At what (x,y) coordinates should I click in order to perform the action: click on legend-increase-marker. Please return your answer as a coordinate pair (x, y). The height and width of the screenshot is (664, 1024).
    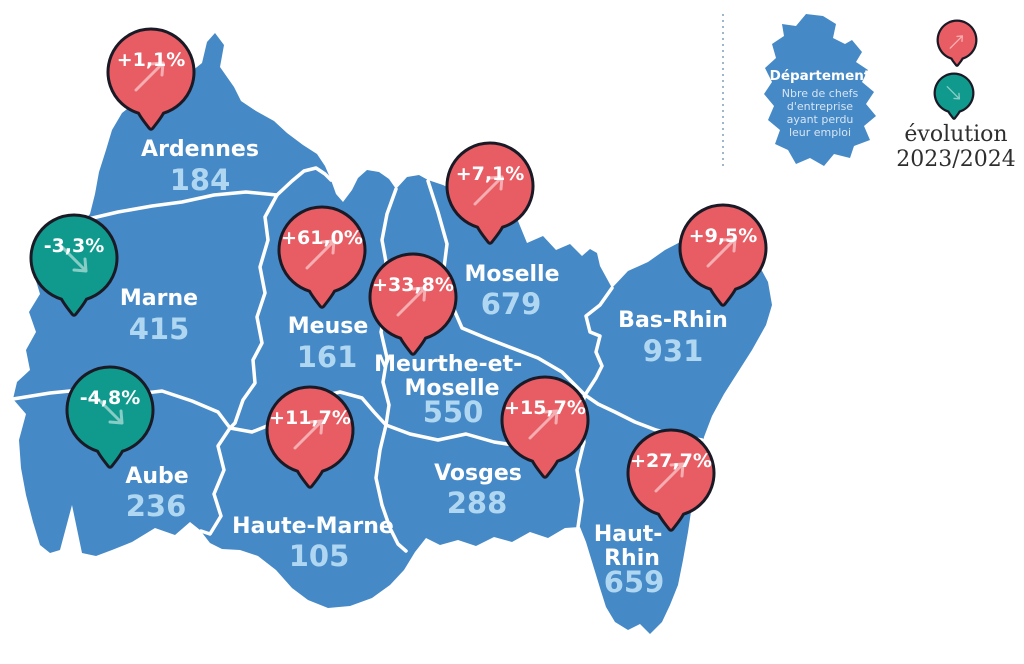
    Looking at the image, I should click on (957, 43).